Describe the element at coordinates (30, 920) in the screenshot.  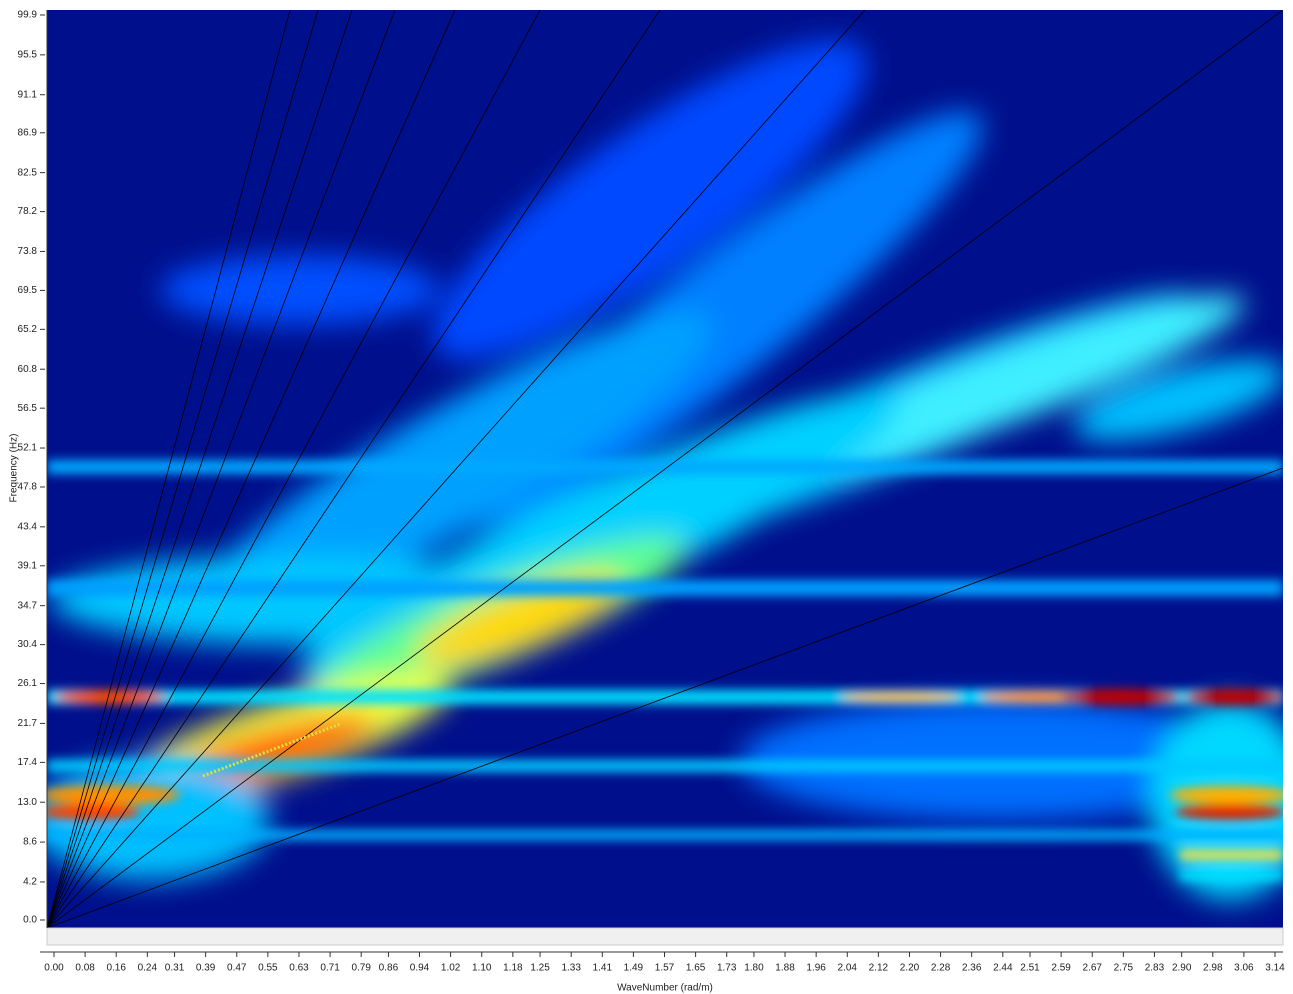
I see `y-tick-label: 0.0` at that location.